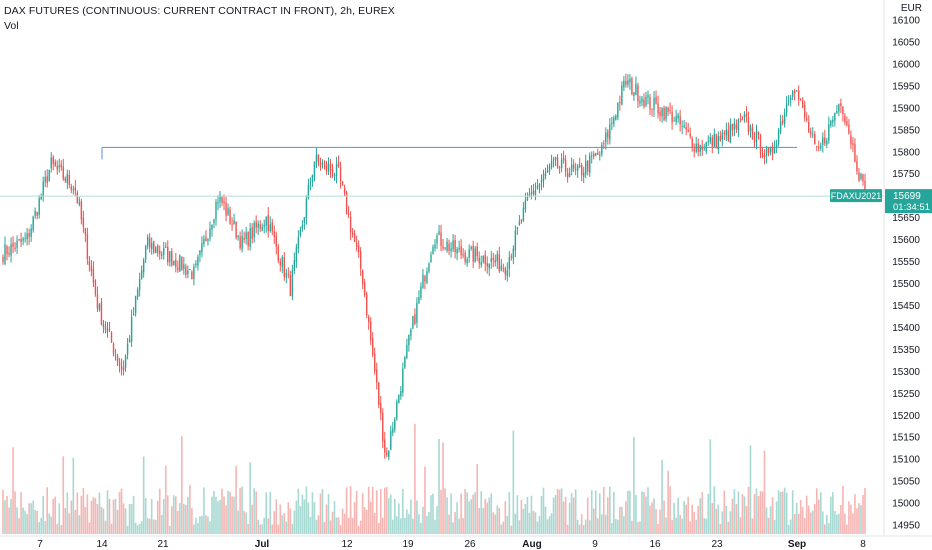 The width and height of the screenshot is (932, 550). Describe the element at coordinates (466, 542) in the screenshot. I see `time-axis: 7 14 21 Jul 12 19 26 Aug 9 16 23 Sep 8` at that location.